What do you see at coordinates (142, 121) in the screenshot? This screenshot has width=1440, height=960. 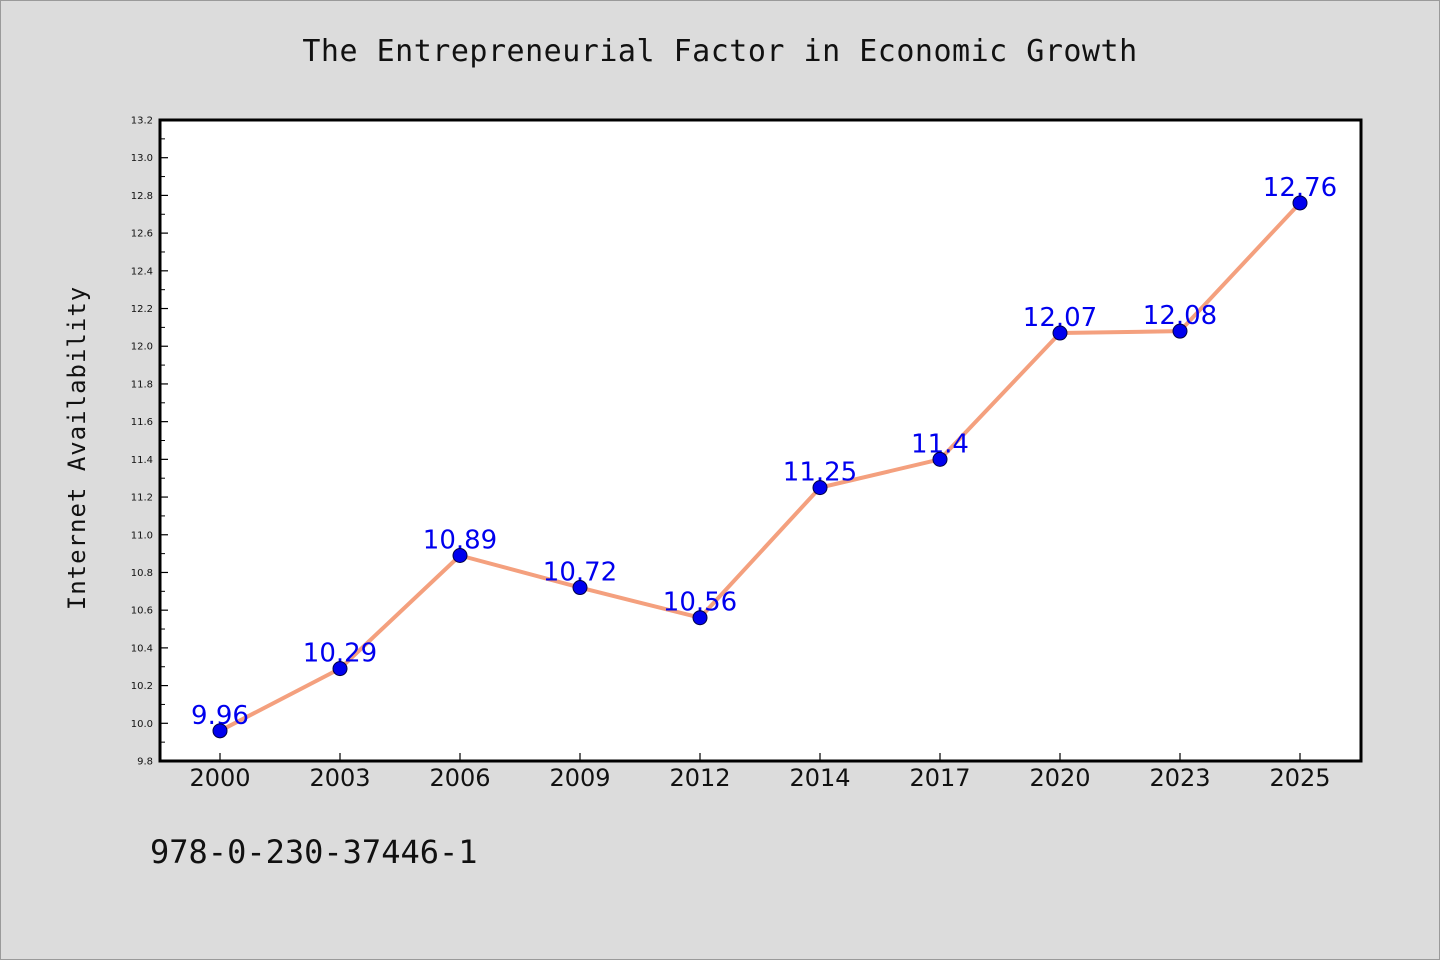 I see `y-tick-label: 13.2` at bounding box center [142, 121].